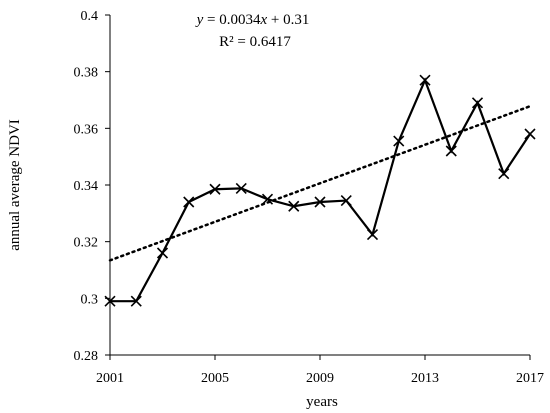 This screenshot has width=550, height=413. Describe the element at coordinates (255, 42) in the screenshot. I see `r-squared-label: R² = 0.6417` at that location.